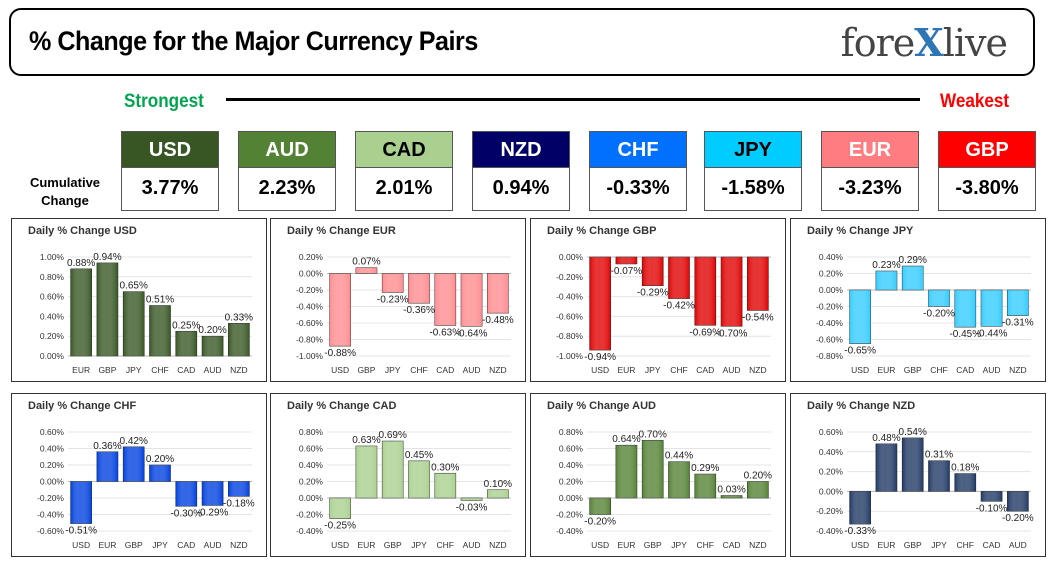 The image size is (1048, 584). Describe the element at coordinates (107, 446) in the screenshot. I see `data-label: 0.36%` at that location.